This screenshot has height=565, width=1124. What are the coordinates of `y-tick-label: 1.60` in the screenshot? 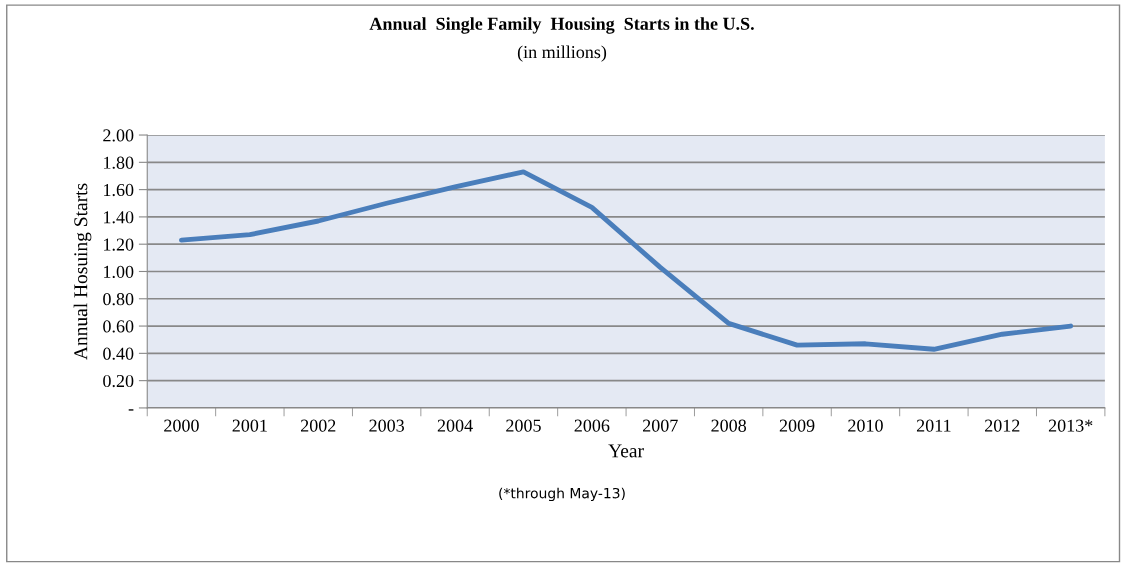 It's located at (119, 190).